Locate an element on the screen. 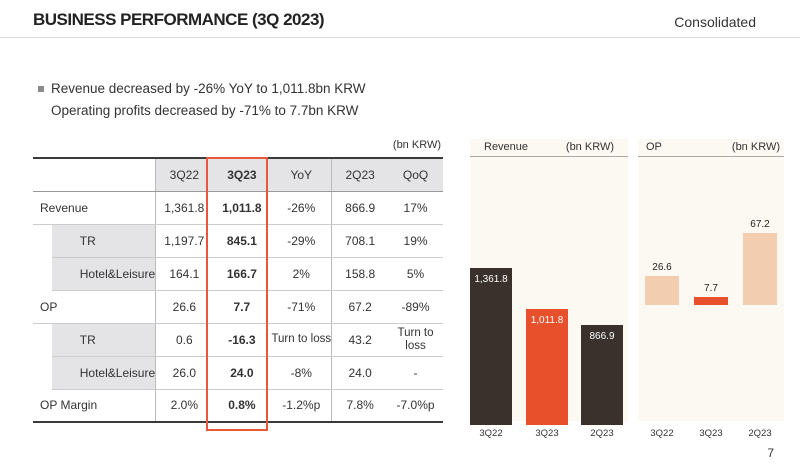 The height and width of the screenshot is (468, 800). cell: 19% is located at coordinates (415, 241).